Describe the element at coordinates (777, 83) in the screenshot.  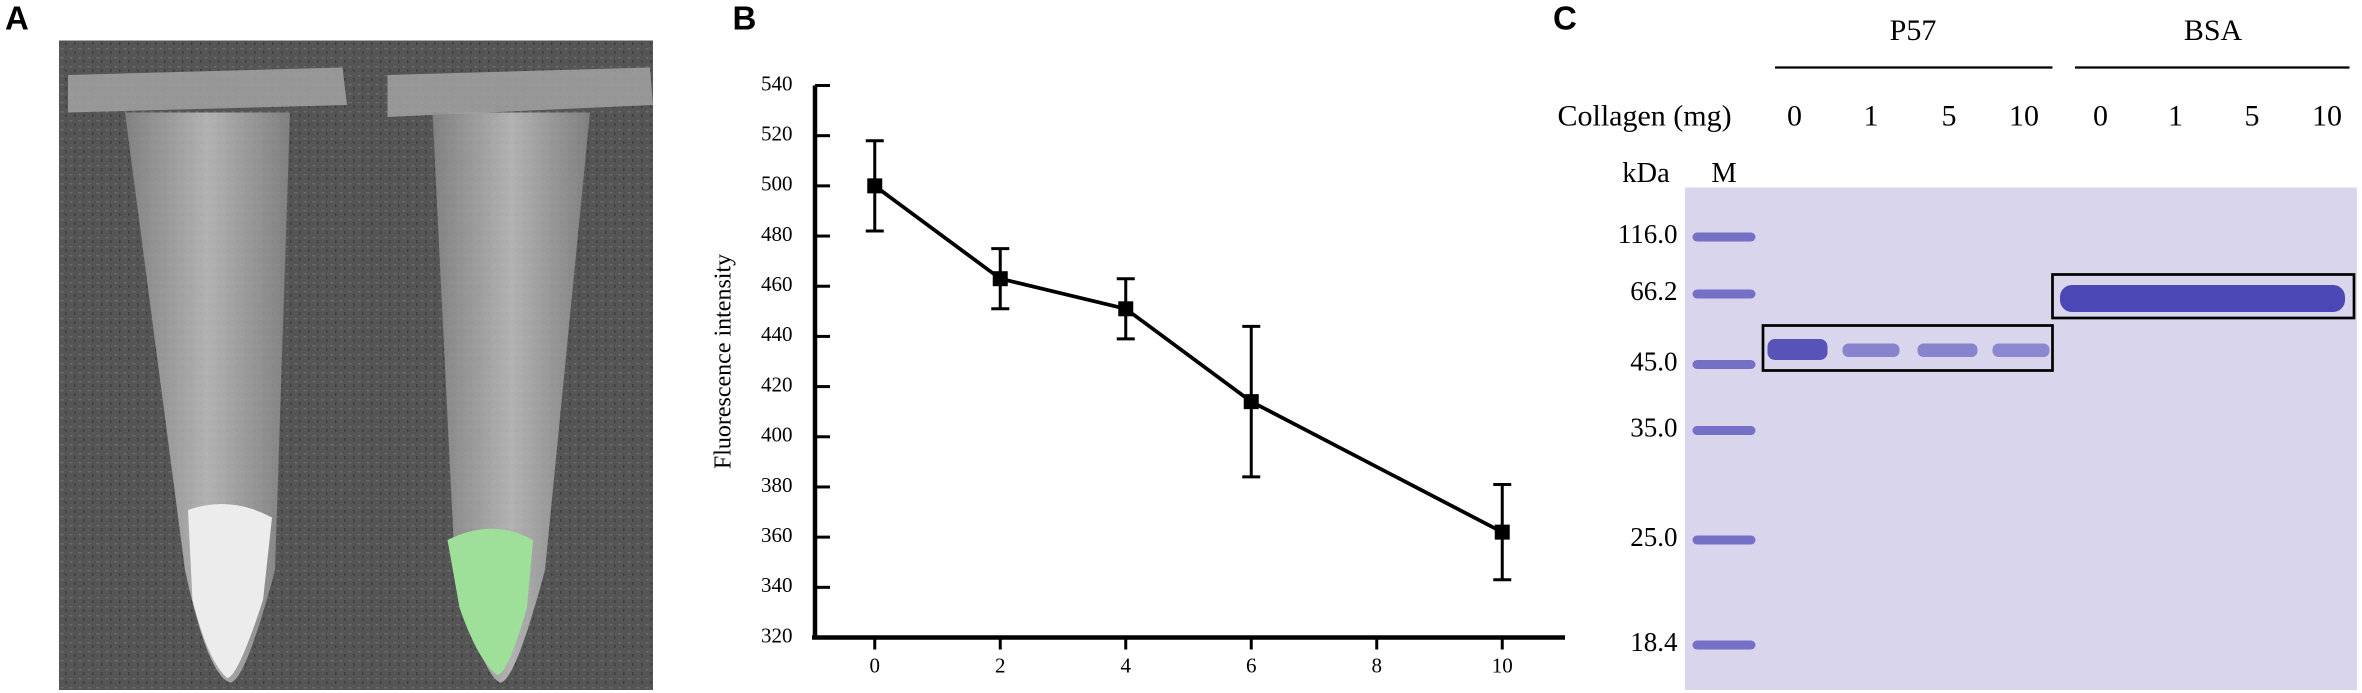
I see `y-tick-label: 540` at that location.